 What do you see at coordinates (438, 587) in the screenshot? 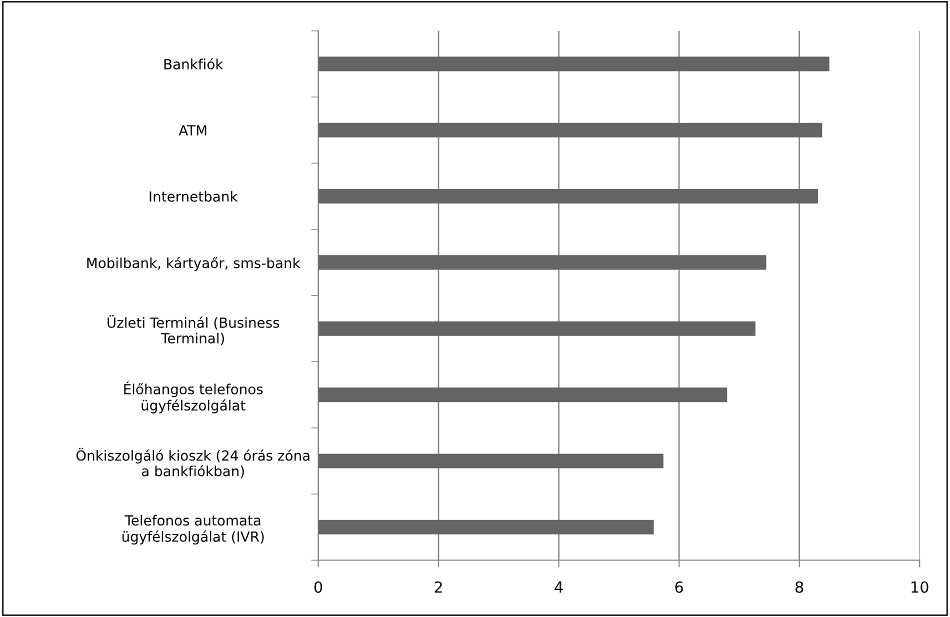
I see `x-tick-label: 2` at bounding box center [438, 587].